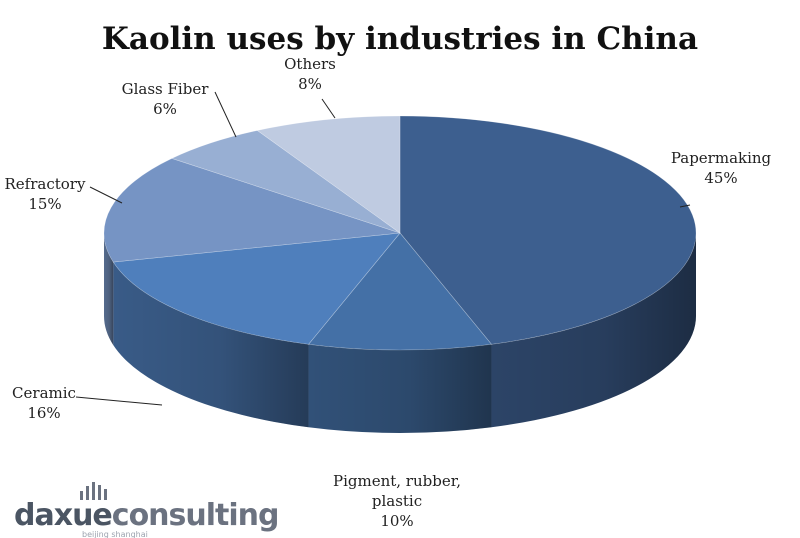  I want to click on slice-side-shade-papermaking, so click(593, 330).